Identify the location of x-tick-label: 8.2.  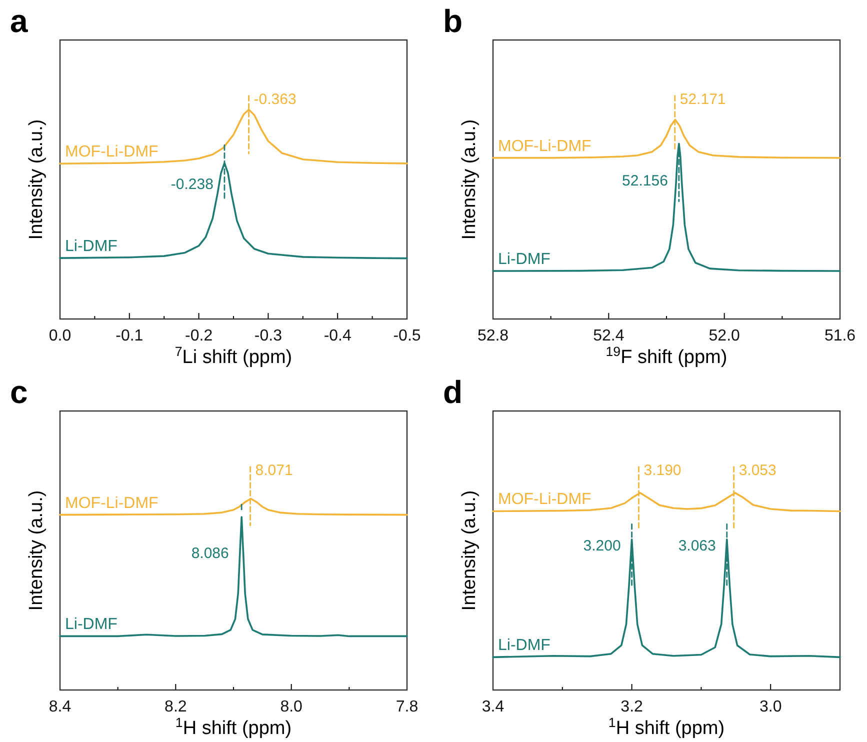
(175, 707).